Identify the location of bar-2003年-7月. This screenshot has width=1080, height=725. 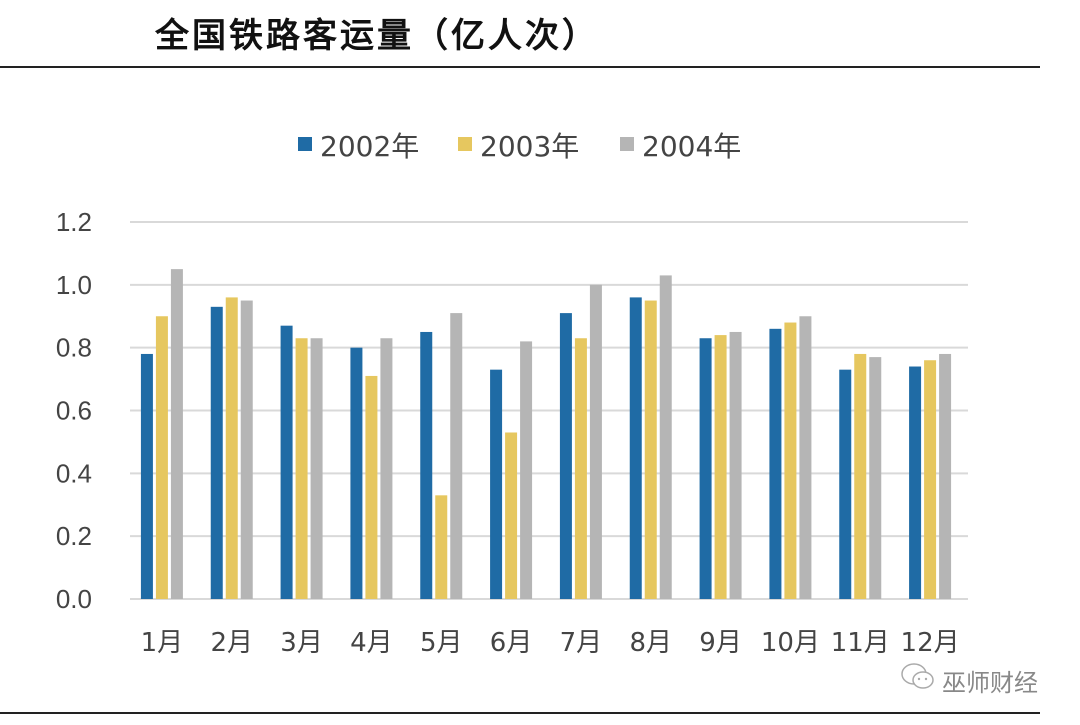
(580, 468).